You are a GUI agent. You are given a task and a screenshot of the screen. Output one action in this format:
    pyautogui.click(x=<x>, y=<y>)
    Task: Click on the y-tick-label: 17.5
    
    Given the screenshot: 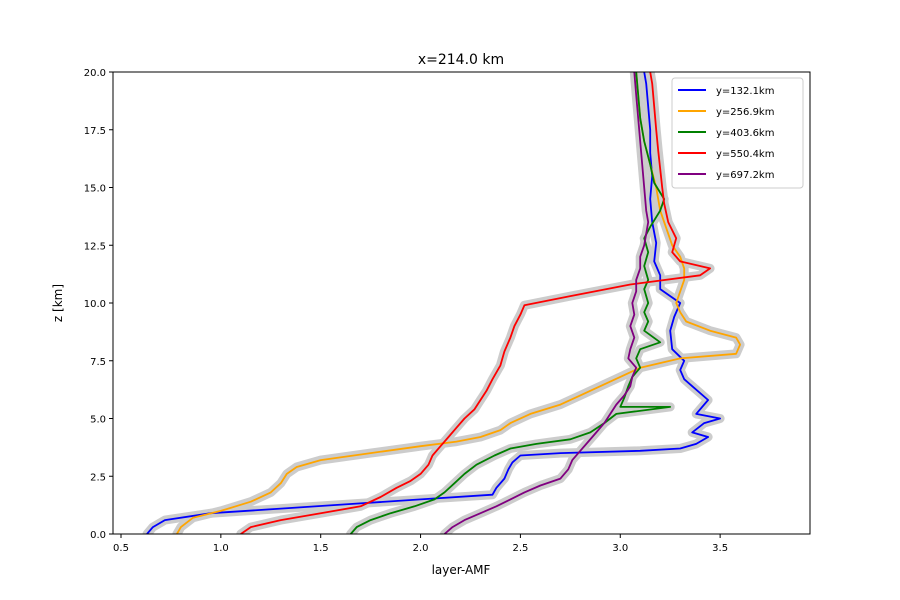 What is the action you would take?
    pyautogui.click(x=95, y=131)
    